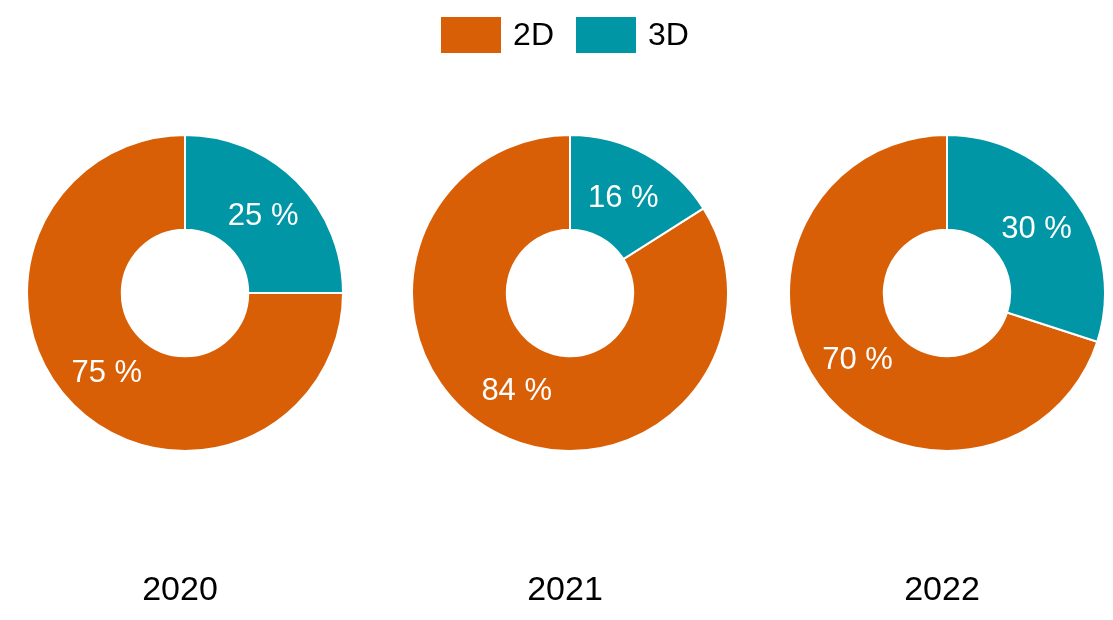  I want to click on text: 2022, so click(942, 588).